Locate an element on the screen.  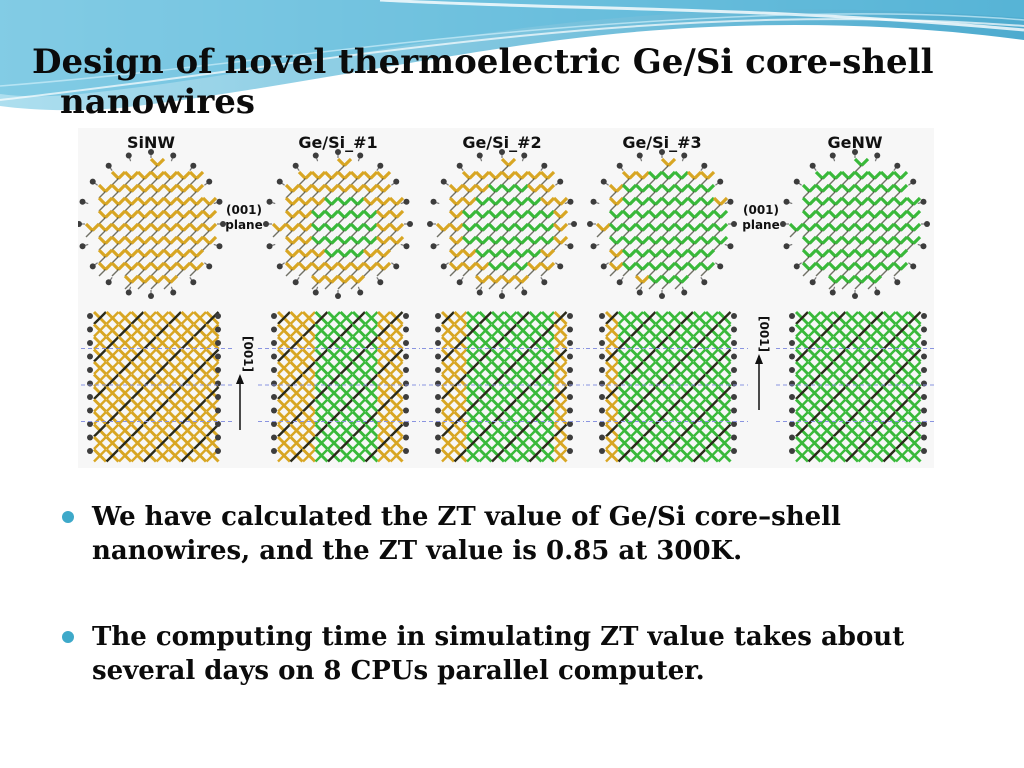
panel-label-sinw: SiNW is located at coordinates (151, 142).